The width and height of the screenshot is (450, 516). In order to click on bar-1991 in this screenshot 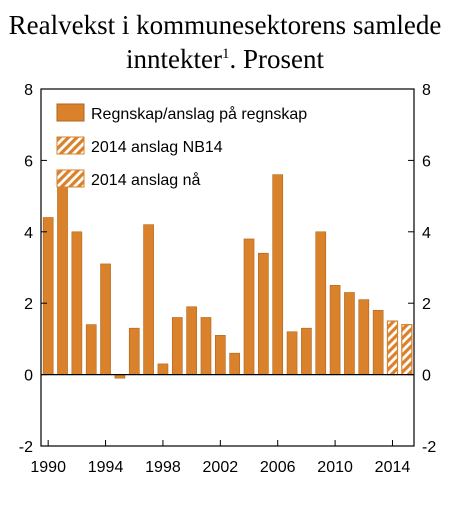, I will do `click(62, 280)`.